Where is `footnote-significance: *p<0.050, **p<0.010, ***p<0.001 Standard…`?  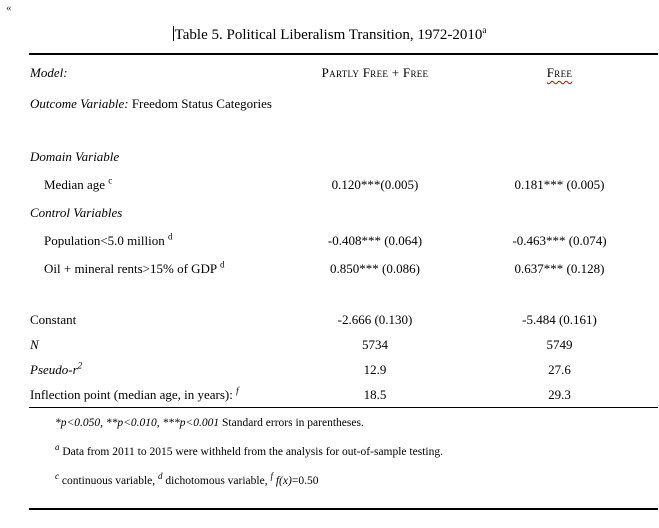 footnote-significance: *p<0.050, **p<0.010, ***p<0.001 Standard… is located at coordinates (209, 423).